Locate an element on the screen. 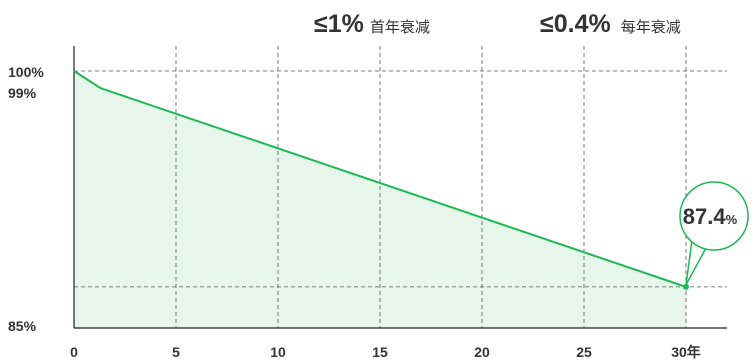 The image size is (753, 363). callout-text: 87.4% is located at coordinates (710, 216).